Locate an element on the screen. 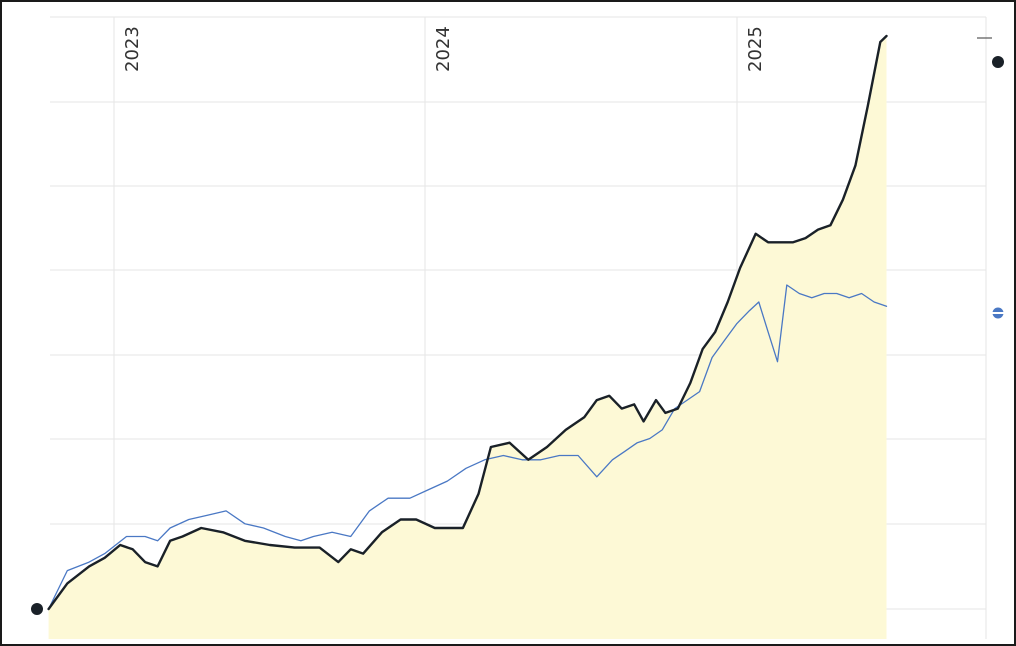 Image resolution: width=1016 pixels, height=646 pixels. x-tick-label-2023: 2023 is located at coordinates (132, 49).